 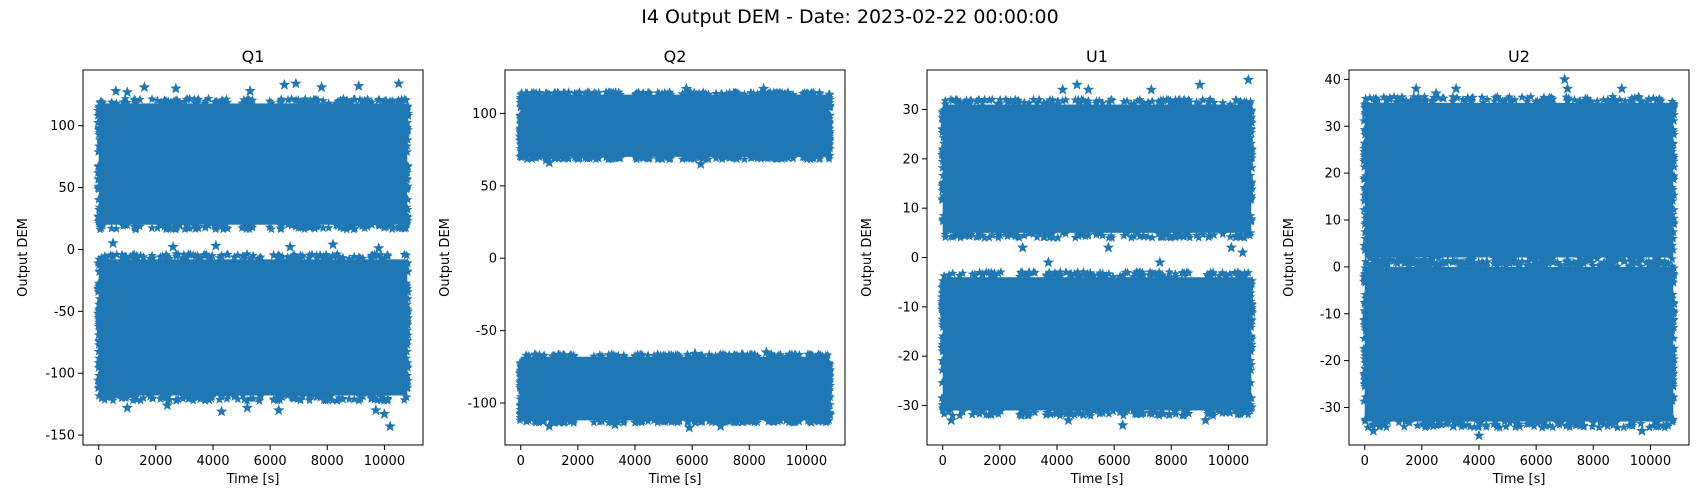 I want to click on data-band-2-edge-points, so click(x=675, y=388).